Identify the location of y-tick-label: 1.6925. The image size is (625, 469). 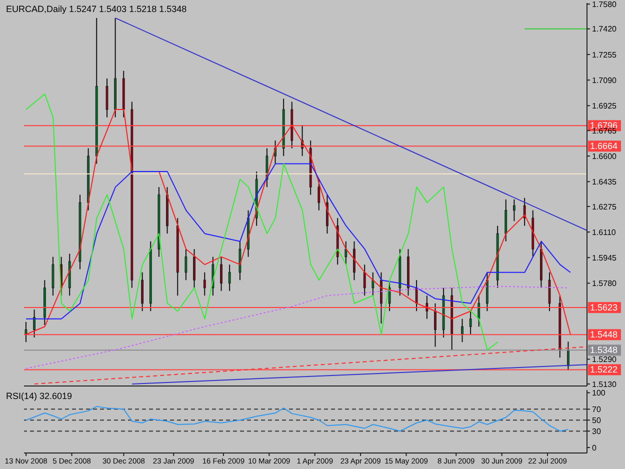
(605, 105).